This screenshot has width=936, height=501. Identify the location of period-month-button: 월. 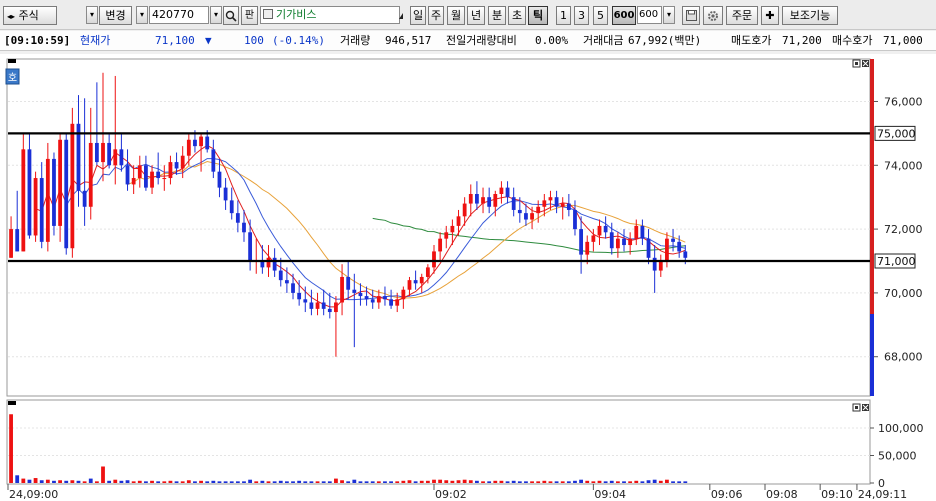
(456, 15).